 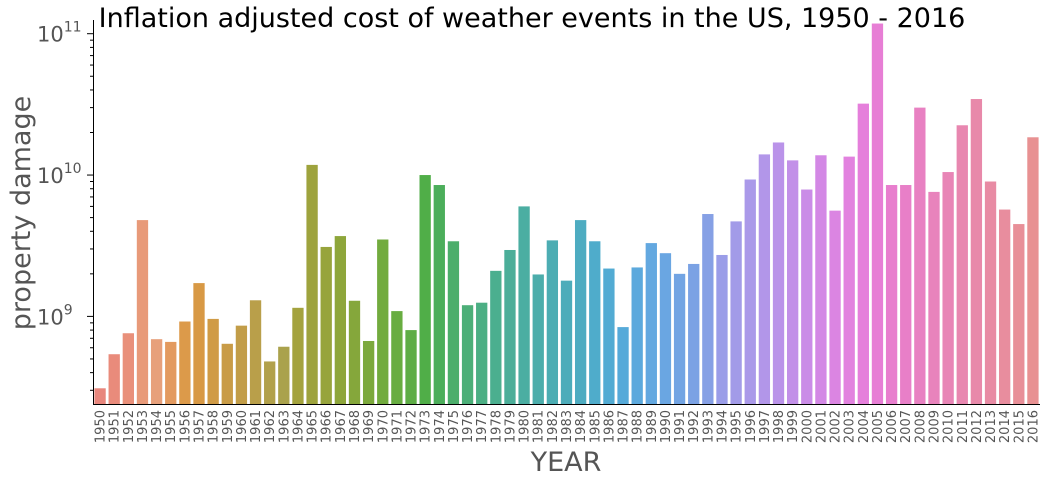 What do you see at coordinates (807, 296) in the screenshot?
I see `bar-2000` at bounding box center [807, 296].